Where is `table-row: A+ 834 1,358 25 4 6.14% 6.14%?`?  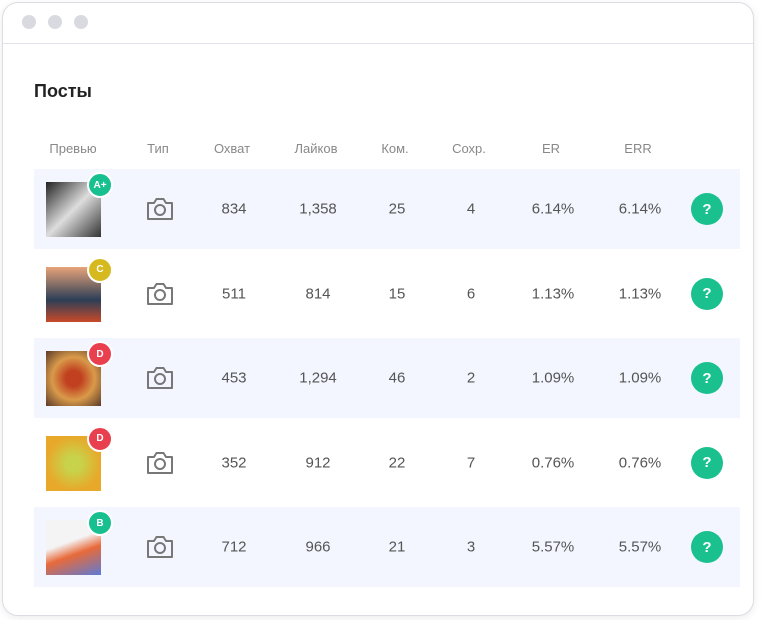
table-row: A+ 834 1,358 25 4 6.14% 6.14%? is located at coordinates (387, 209).